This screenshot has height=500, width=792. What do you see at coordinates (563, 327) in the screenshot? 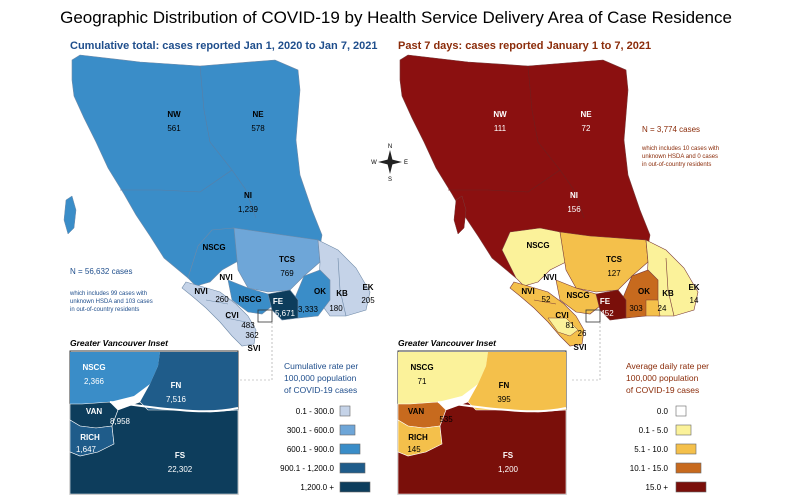
I see `right-region-cvi` at bounding box center [563, 327].